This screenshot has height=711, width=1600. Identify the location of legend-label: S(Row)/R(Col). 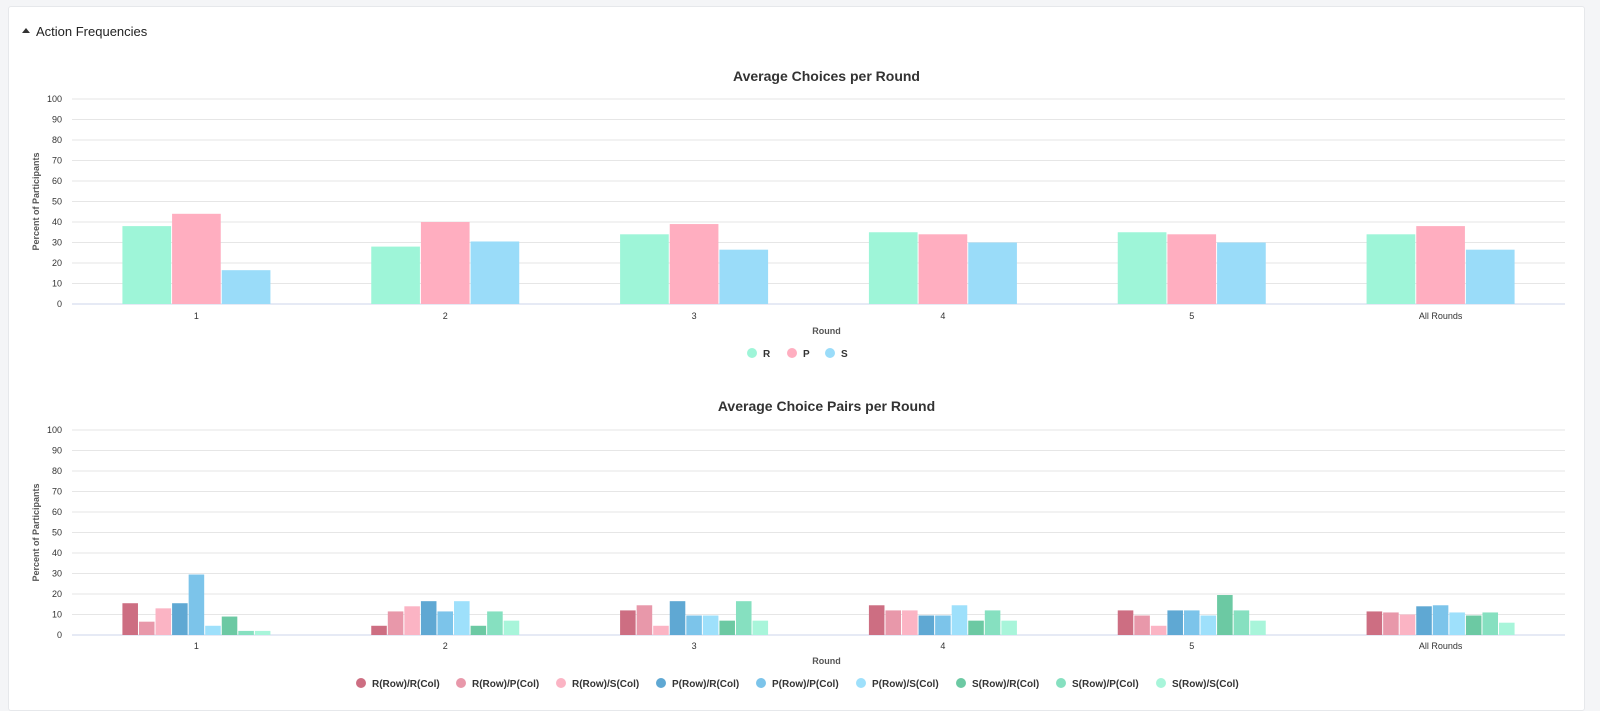
(1005, 684).